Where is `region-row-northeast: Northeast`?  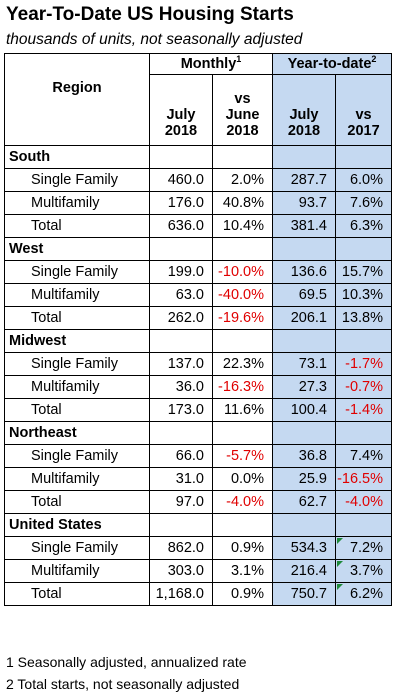
region-row-northeast: Northeast is located at coordinates (198, 433).